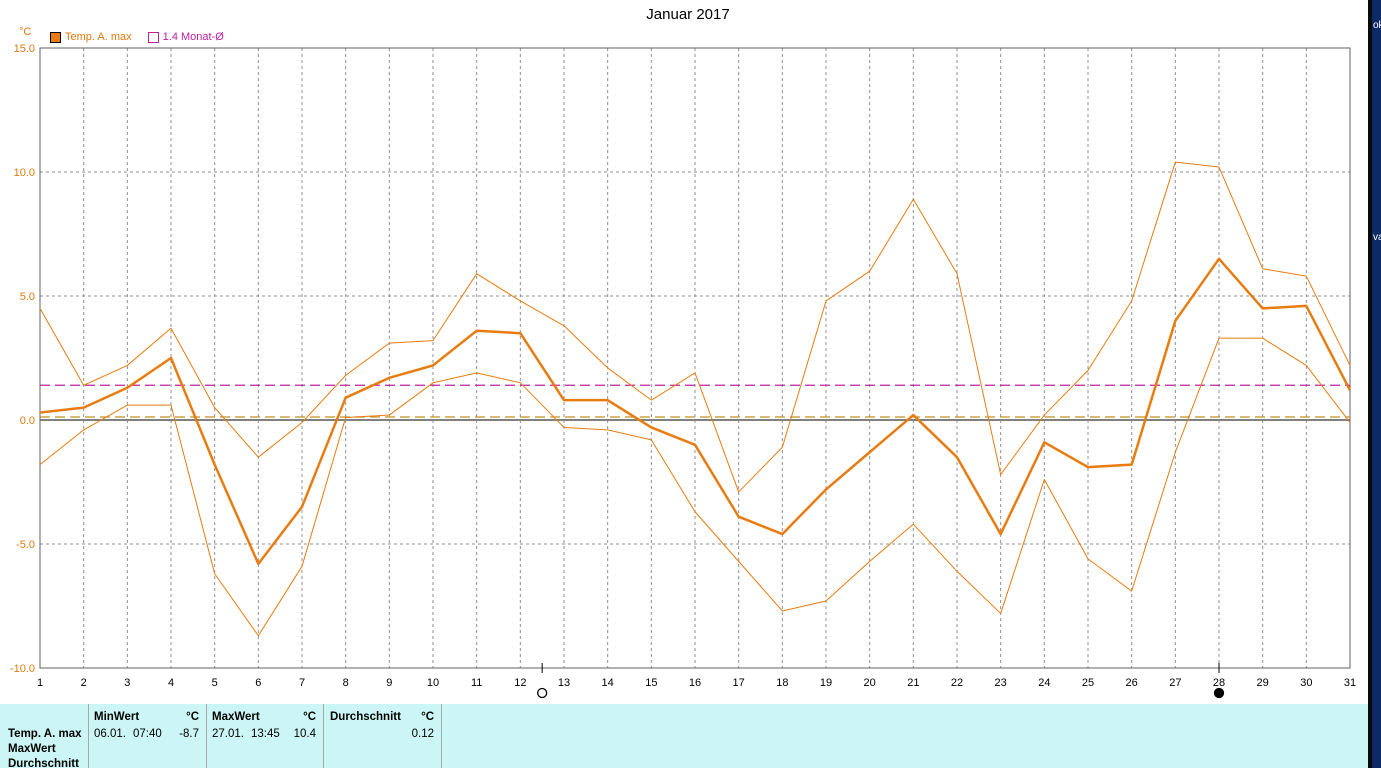 Image resolution: width=1381 pixels, height=770 pixels. Describe the element at coordinates (1001, 683) in the screenshot. I see `x-tick-label: 23` at that location.